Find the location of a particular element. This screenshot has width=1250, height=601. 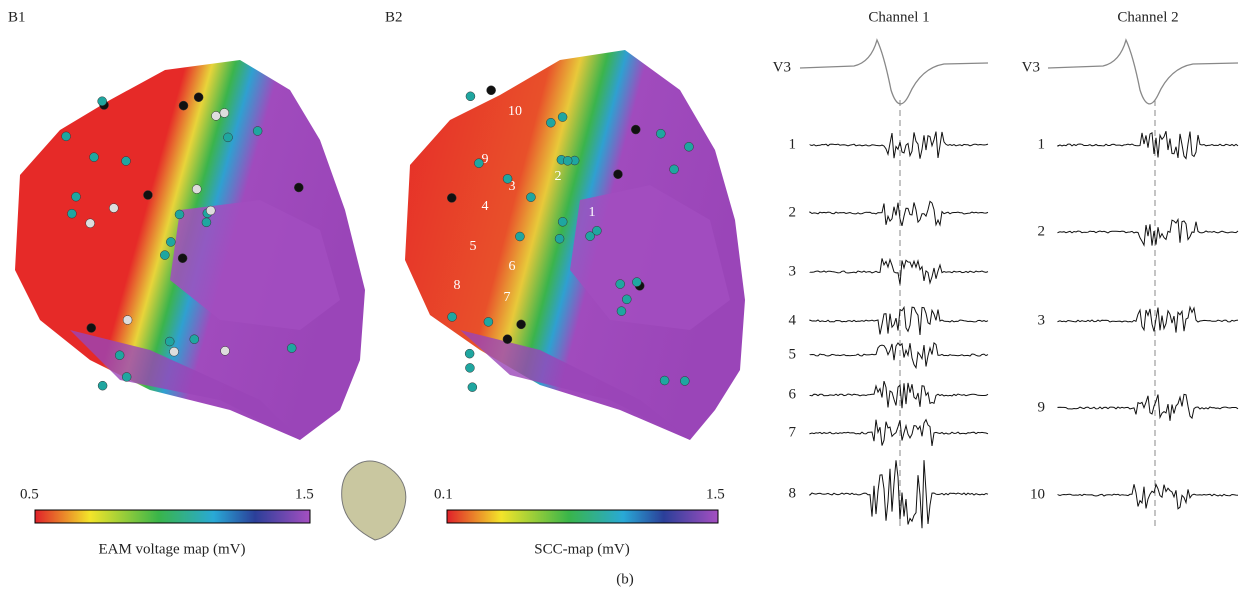

lead-label: 10 is located at coordinates (1037, 494).